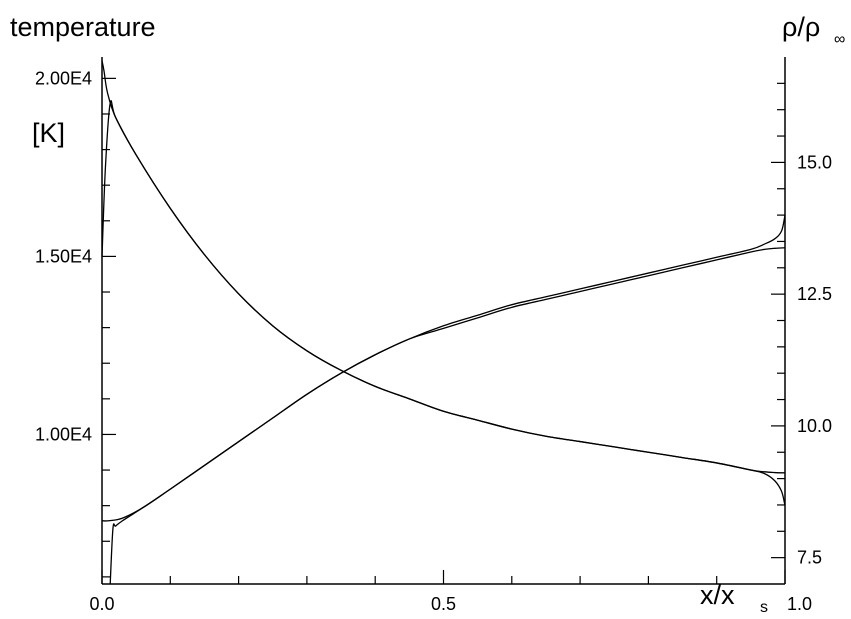  I want to click on right-axis-title-sub: ∞, so click(839, 39).